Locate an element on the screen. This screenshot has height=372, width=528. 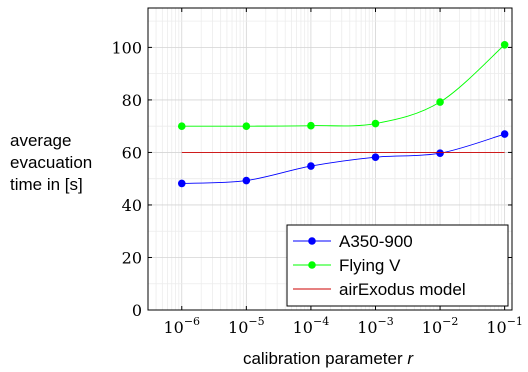
x-tick-label: 10⁻² is located at coordinates (440, 326).